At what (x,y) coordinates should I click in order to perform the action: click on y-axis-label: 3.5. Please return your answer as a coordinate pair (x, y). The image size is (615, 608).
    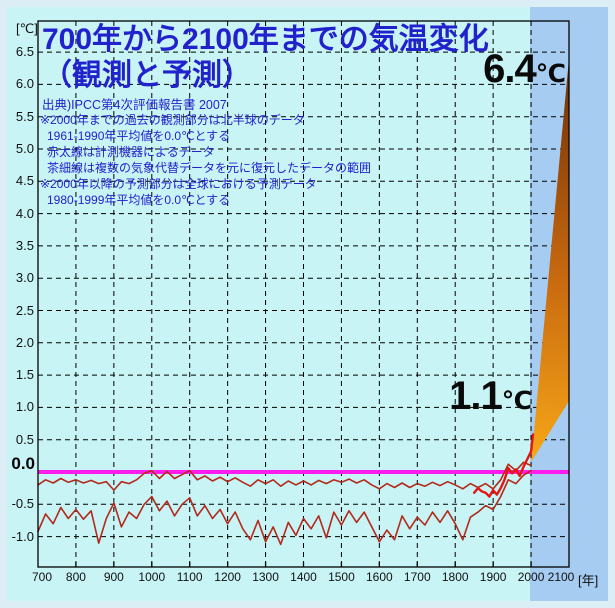
    Looking at the image, I should click on (24, 245).